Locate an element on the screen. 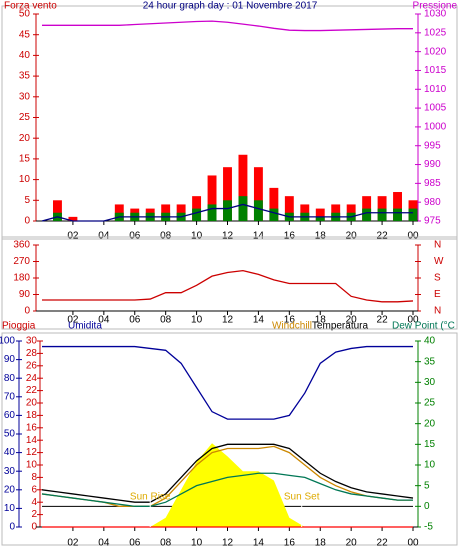  annotation: Sun Set is located at coordinates (302, 497).